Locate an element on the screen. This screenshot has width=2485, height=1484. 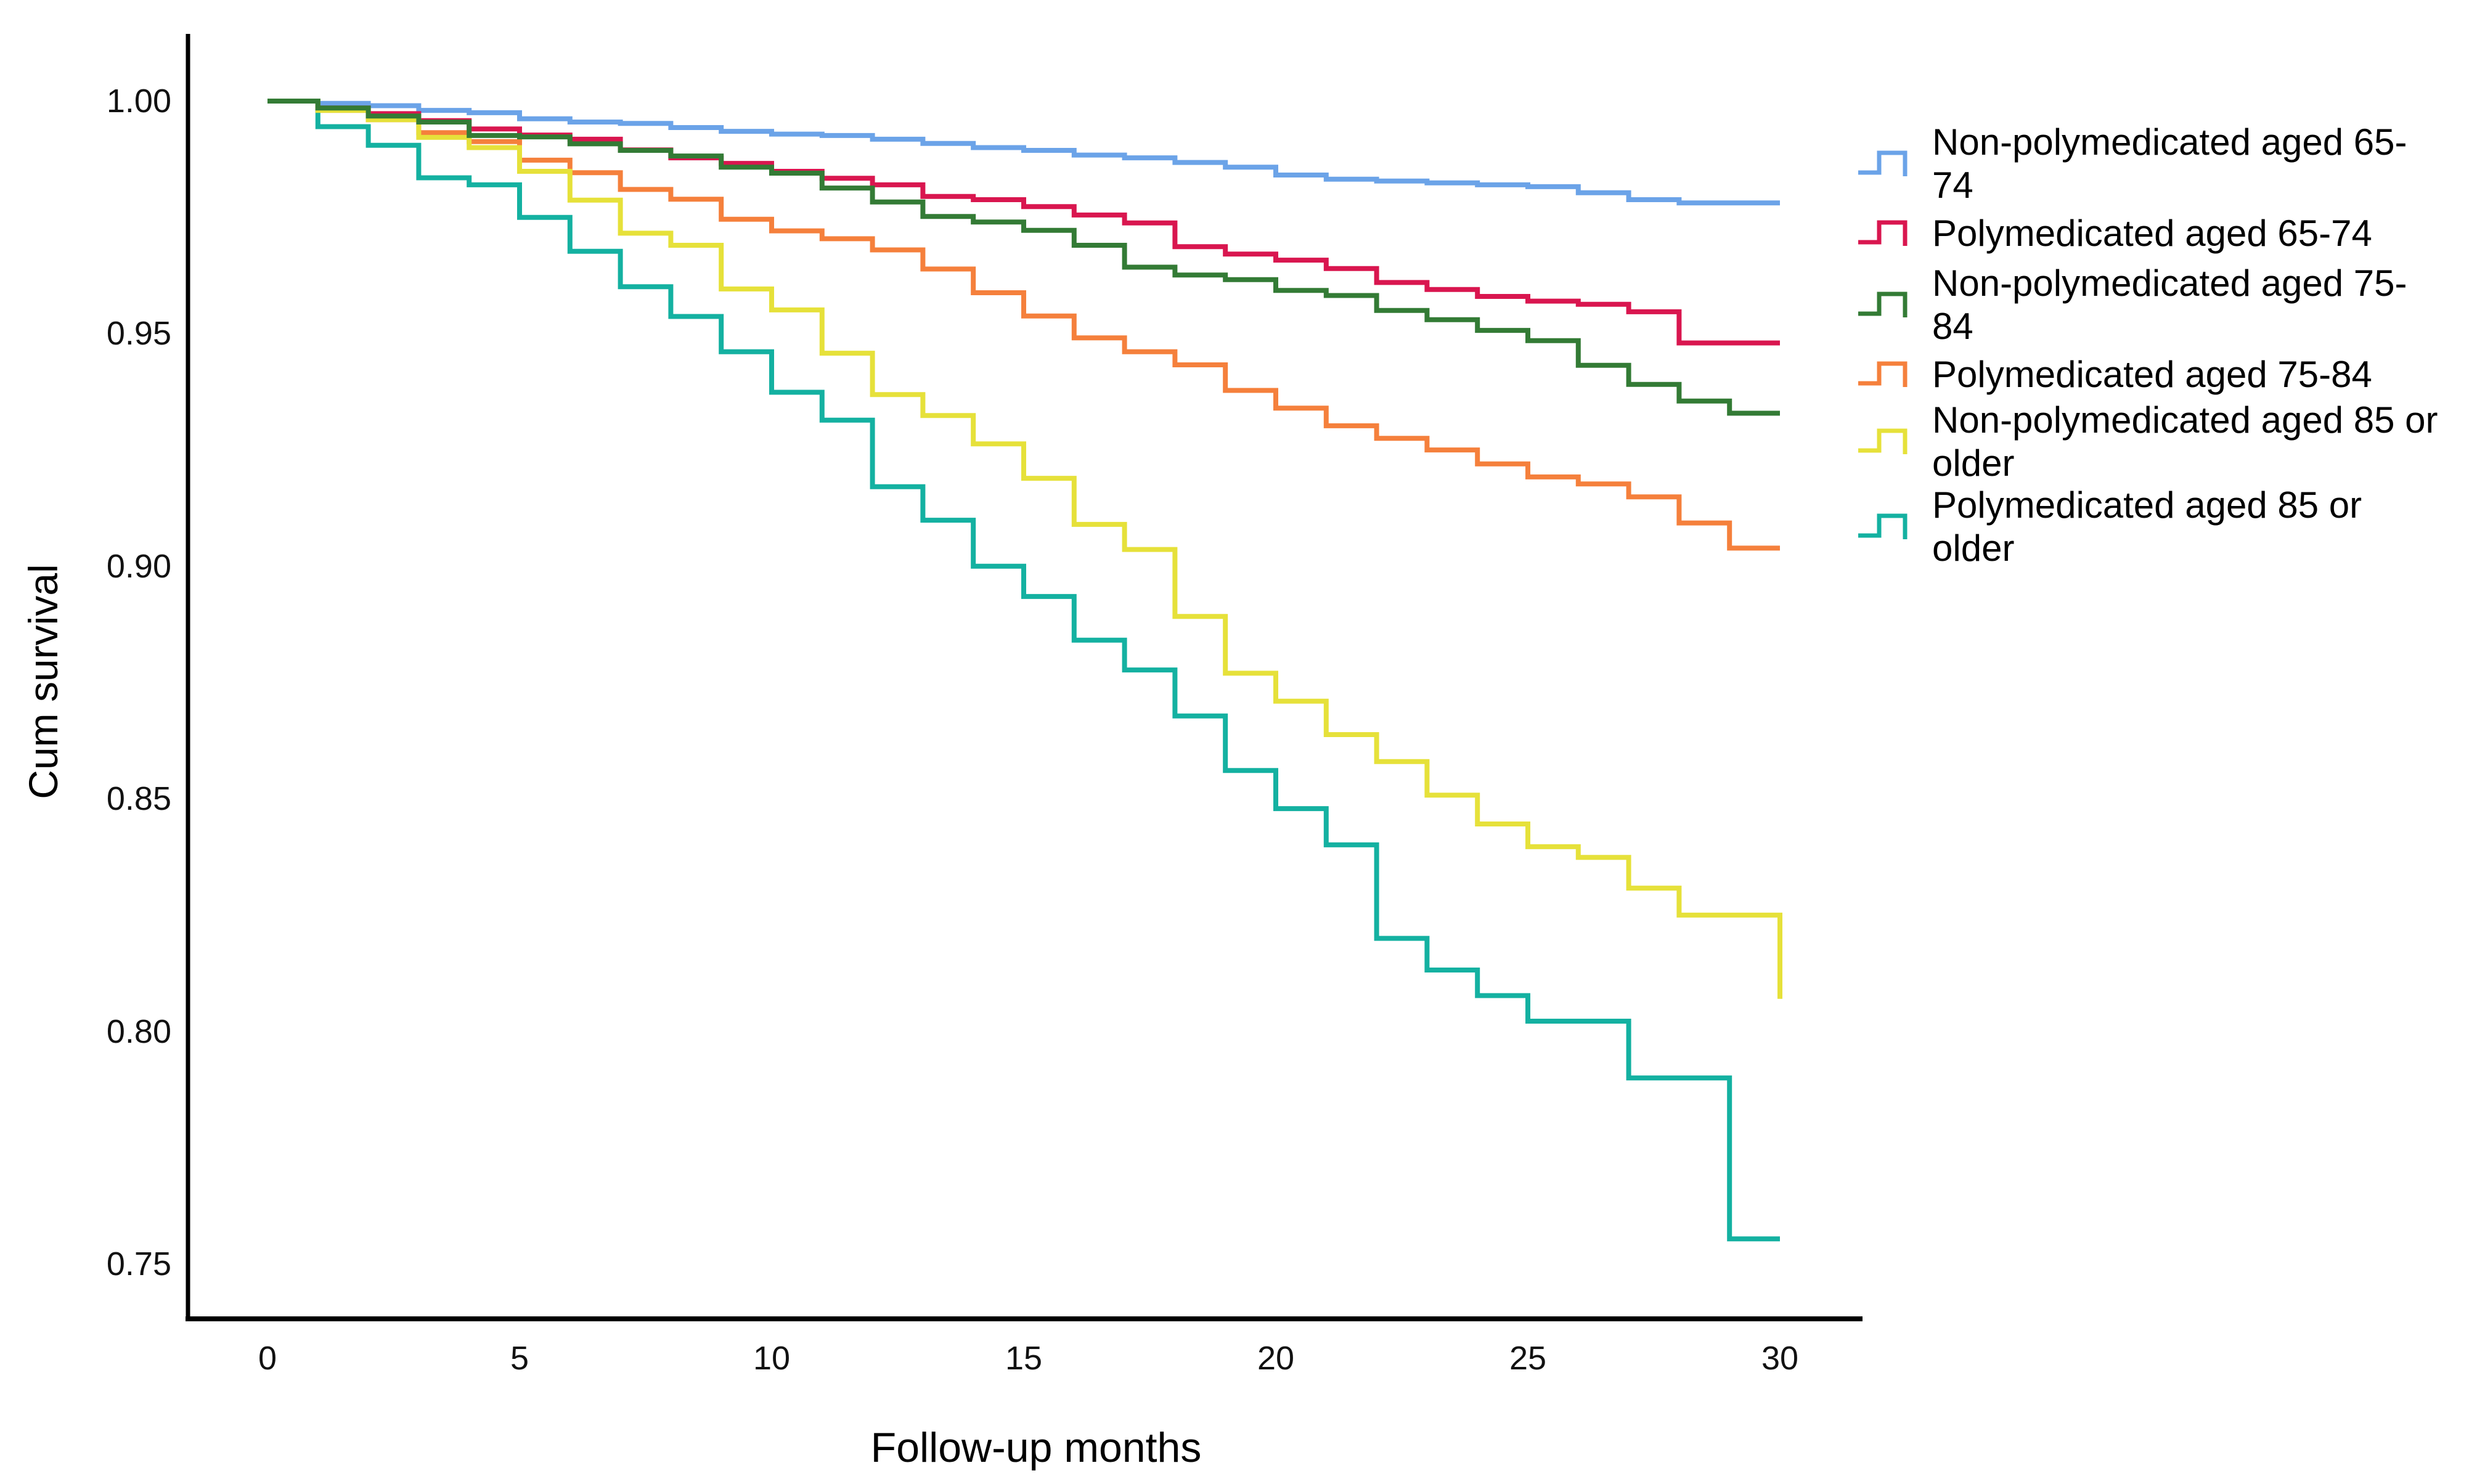
y-tick-0.75: 0.75 is located at coordinates (138, 1264).